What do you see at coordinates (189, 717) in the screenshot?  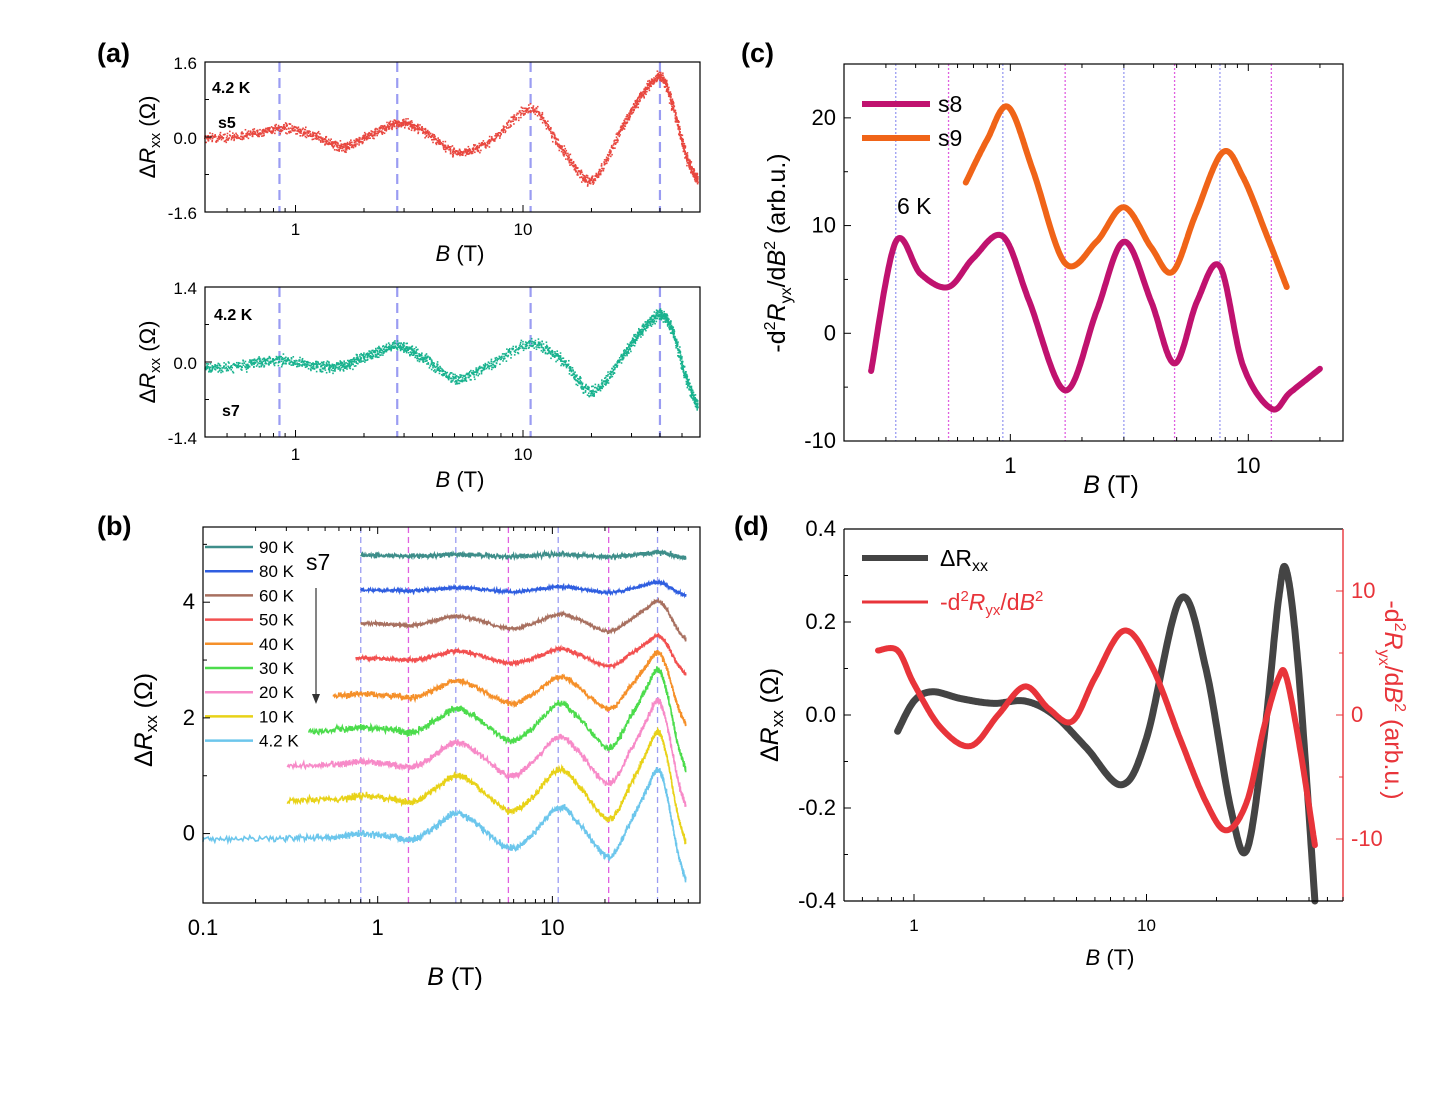 I see `b-ytick-label: 2` at bounding box center [189, 717].